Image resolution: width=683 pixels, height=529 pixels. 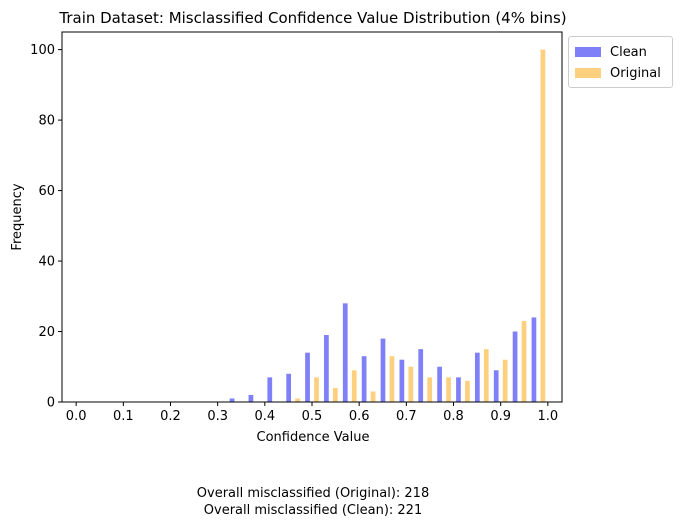 I want to click on x-tick-label: 0.1, so click(x=123, y=416).